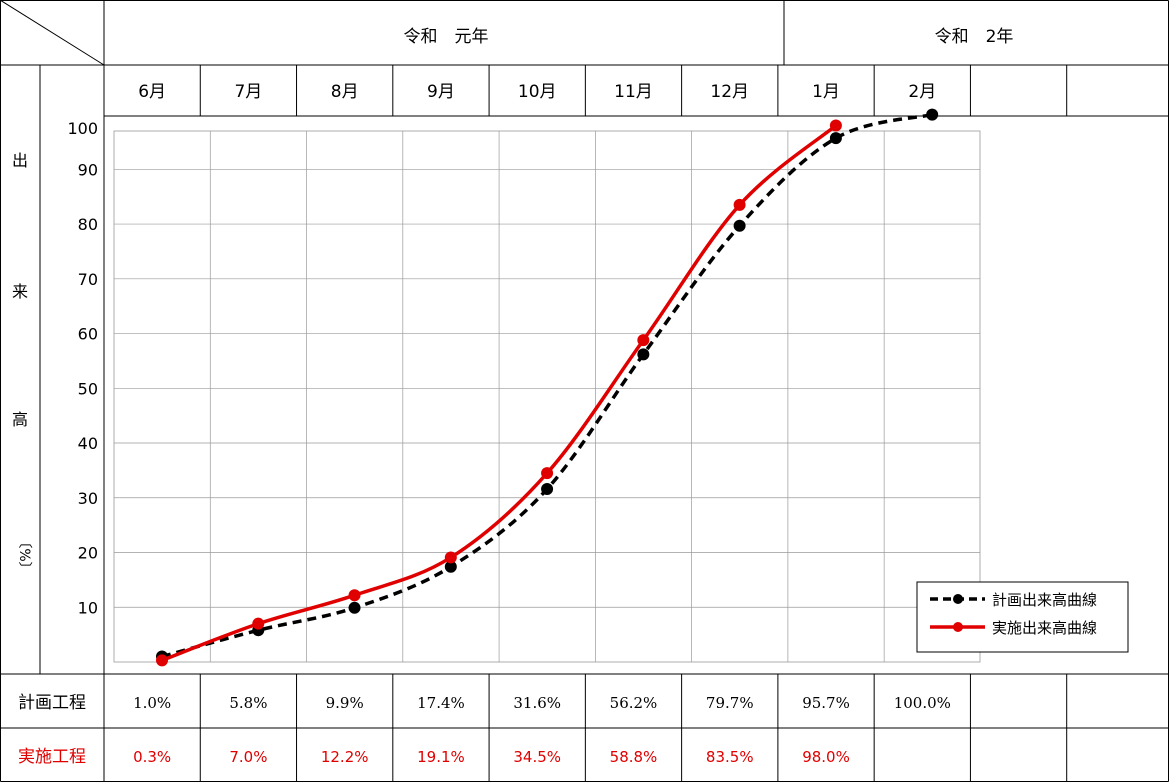 The width and height of the screenshot is (1169, 782). Describe the element at coordinates (974, 37) in the screenshot. I see `era-reiwa-2: 令和 2年` at that location.